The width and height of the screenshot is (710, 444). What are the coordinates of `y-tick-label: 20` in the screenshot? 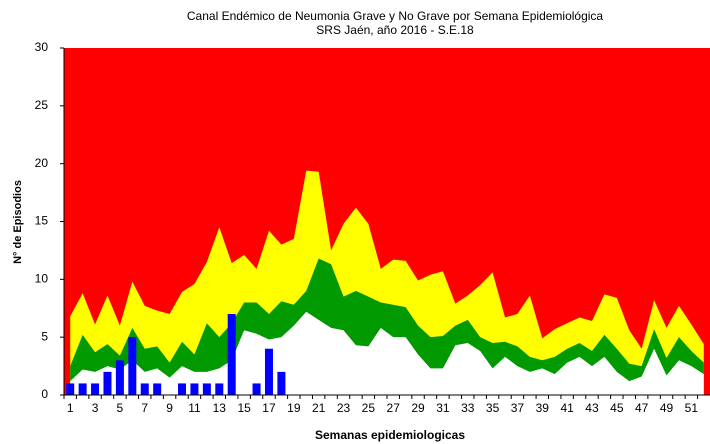 It's located at (42, 163).